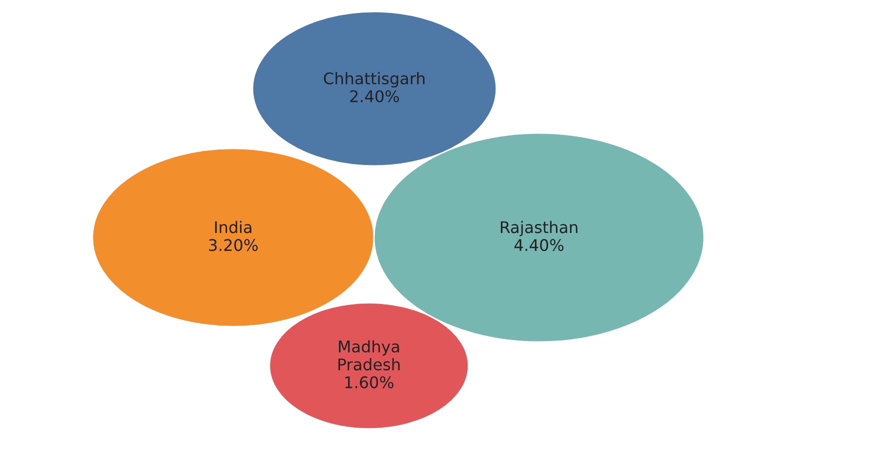 The width and height of the screenshot is (885, 454). I want to click on data-label: 2.40%, so click(374, 96).